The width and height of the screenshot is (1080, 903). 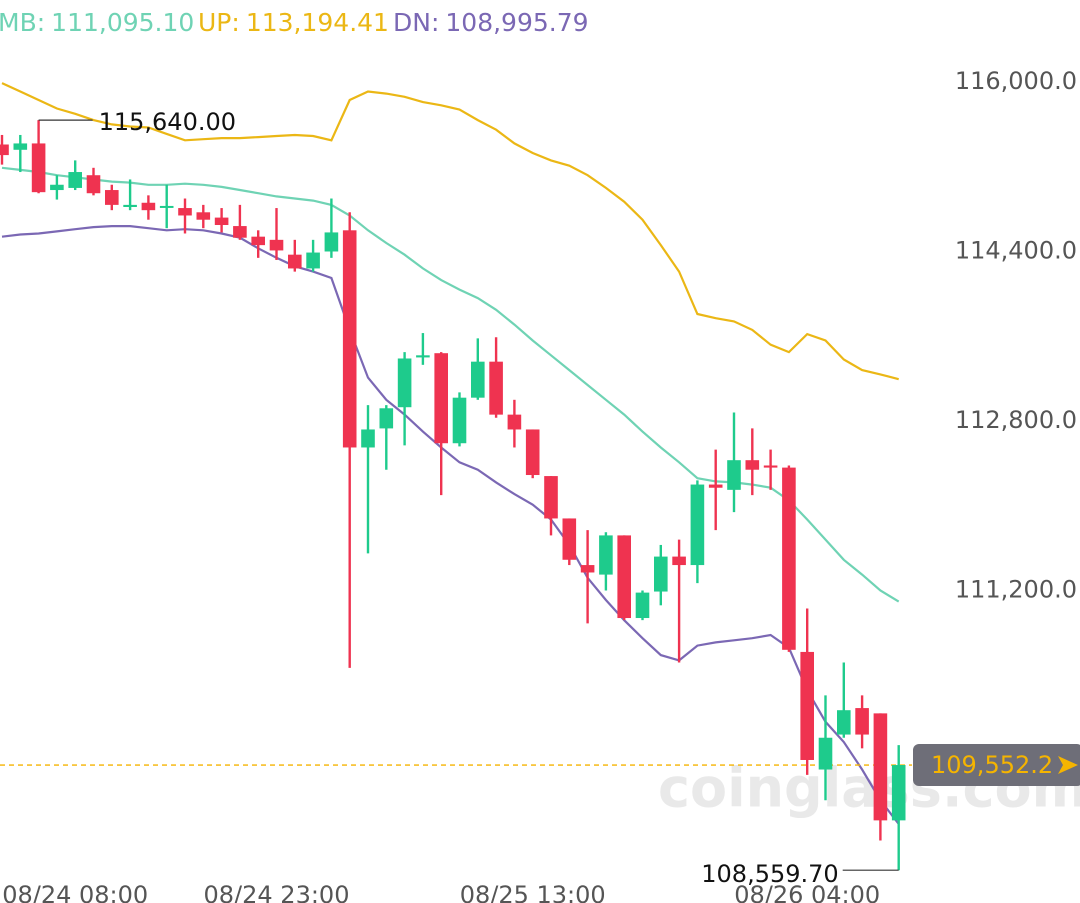 What do you see at coordinates (1016, 420) in the screenshot?
I see `y-tick-label: 112,800.0` at bounding box center [1016, 420].